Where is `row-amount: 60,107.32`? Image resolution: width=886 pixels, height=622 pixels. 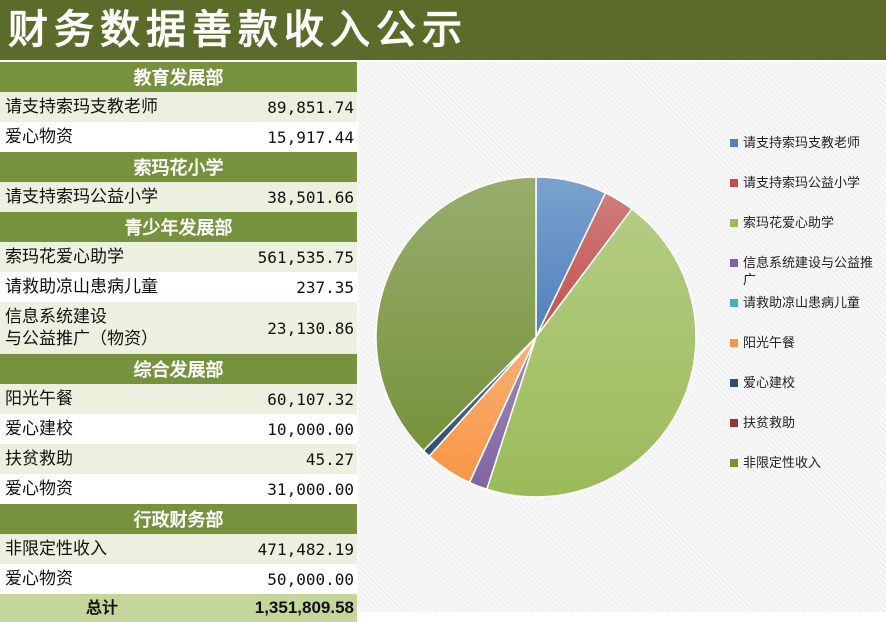 row-amount: 60,107.32 is located at coordinates (310, 399).